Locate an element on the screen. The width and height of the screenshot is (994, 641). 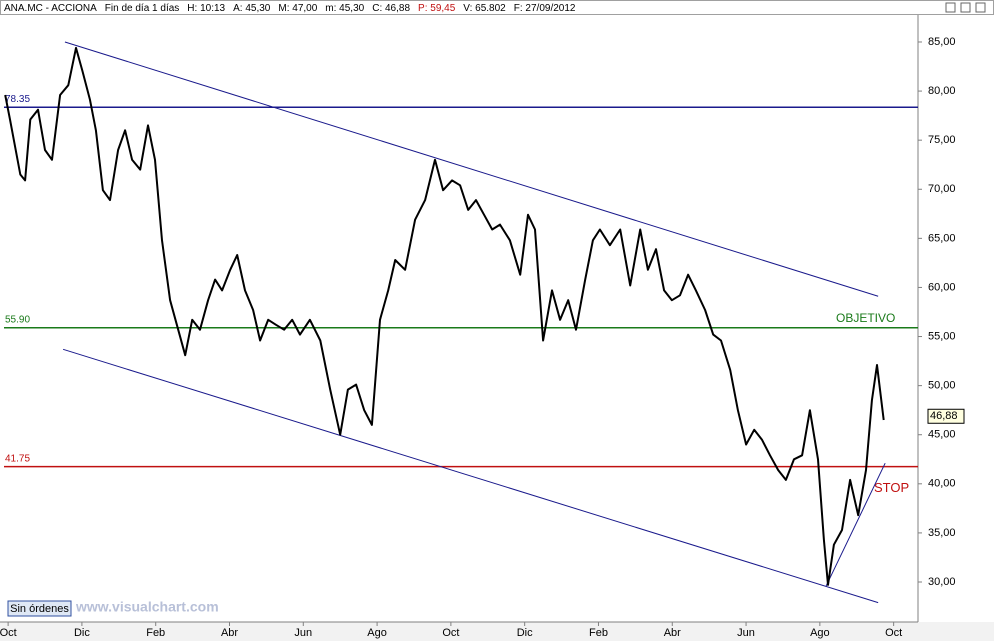
level-text: OBJETIVO is located at coordinates (865, 318).